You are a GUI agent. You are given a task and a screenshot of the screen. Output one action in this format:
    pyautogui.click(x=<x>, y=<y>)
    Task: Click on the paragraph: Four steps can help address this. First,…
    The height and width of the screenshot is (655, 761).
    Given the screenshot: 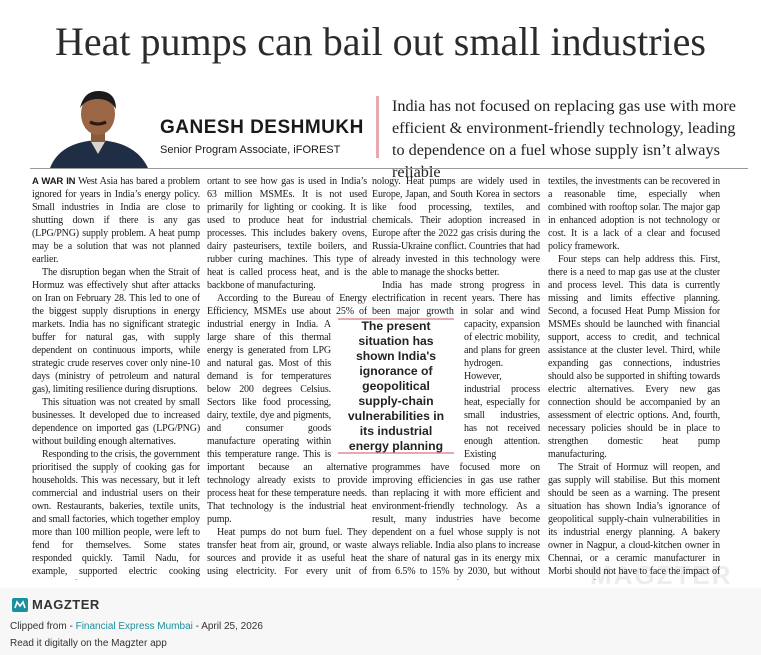 What is the action you would take?
    pyautogui.click(x=634, y=357)
    